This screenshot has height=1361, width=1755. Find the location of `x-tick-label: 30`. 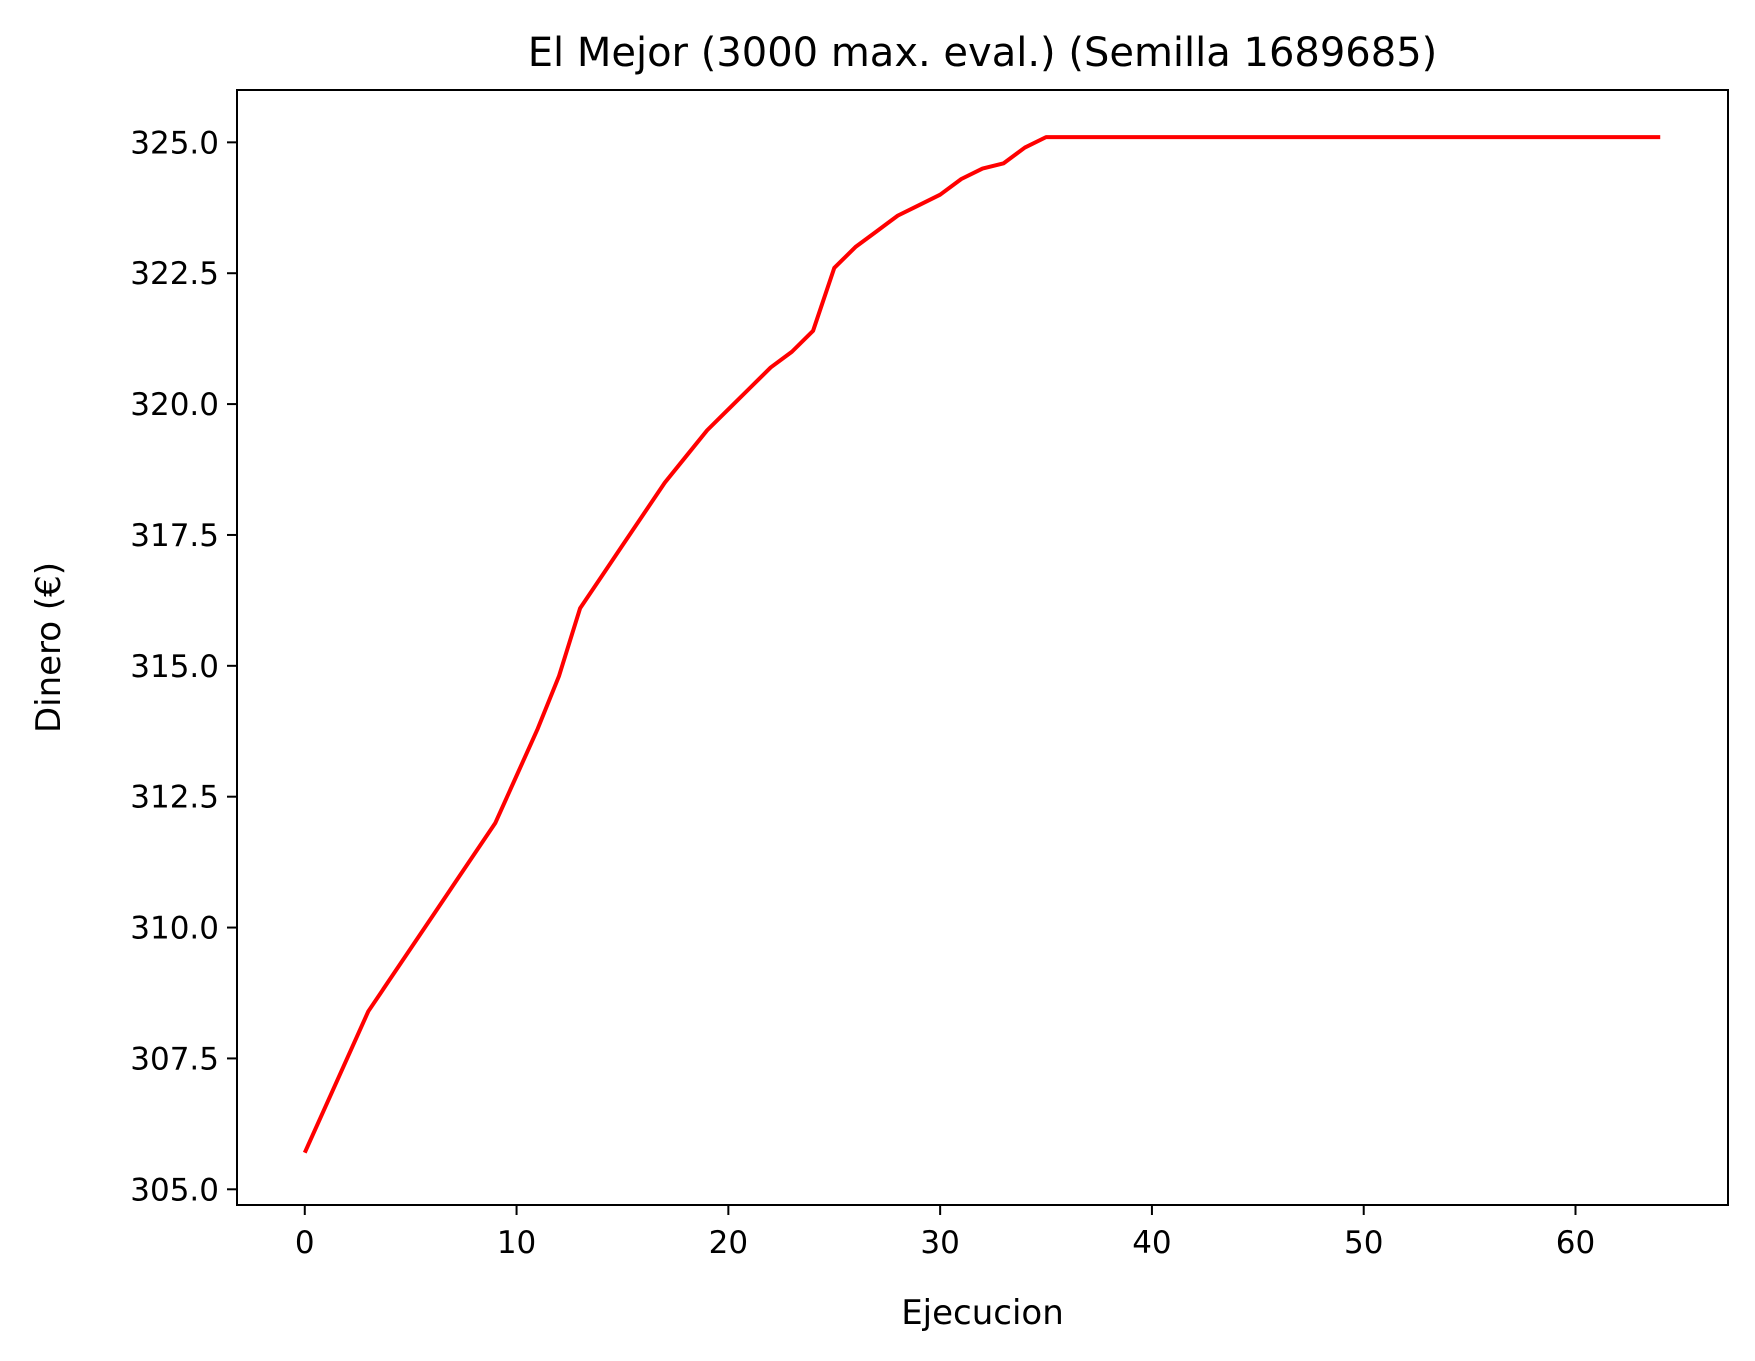

x-tick-label: 30 is located at coordinates (939, 1243).